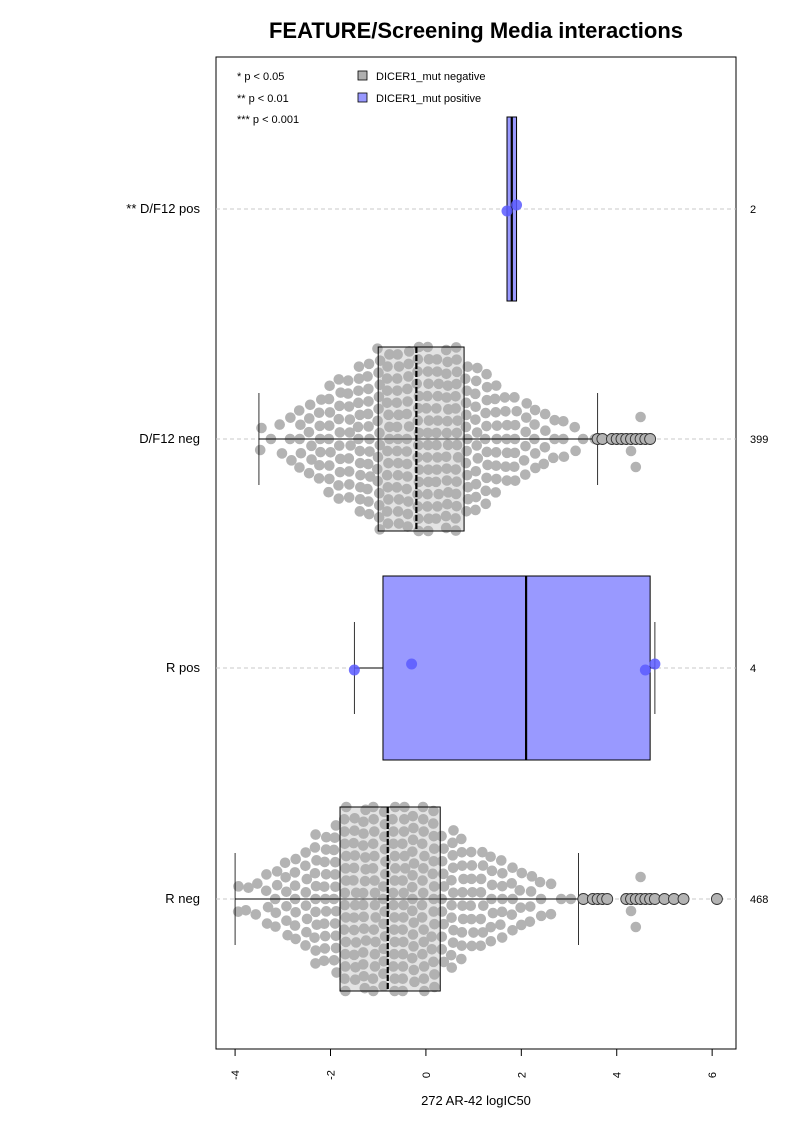 This screenshot has height=1122, width=793. Describe the element at coordinates (427, 1075) in the screenshot. I see `x-tick-label: 0` at that location.